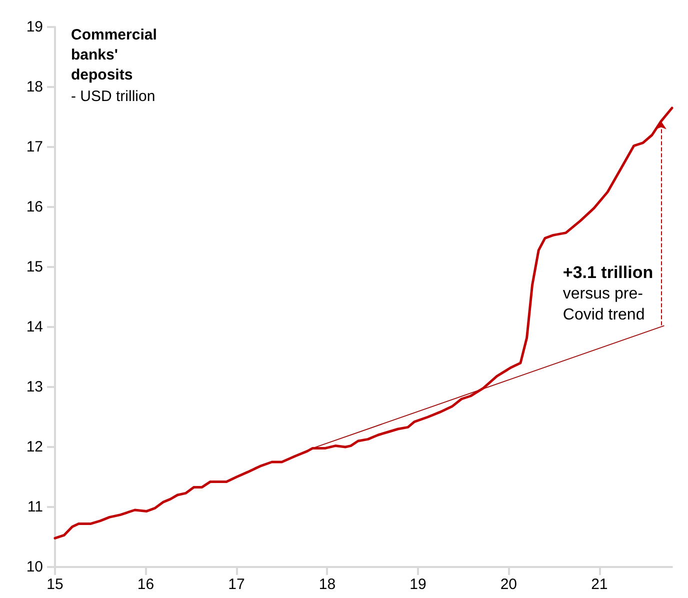  Describe the element at coordinates (55, 584) in the screenshot. I see `x-tick-label: 15` at that location.